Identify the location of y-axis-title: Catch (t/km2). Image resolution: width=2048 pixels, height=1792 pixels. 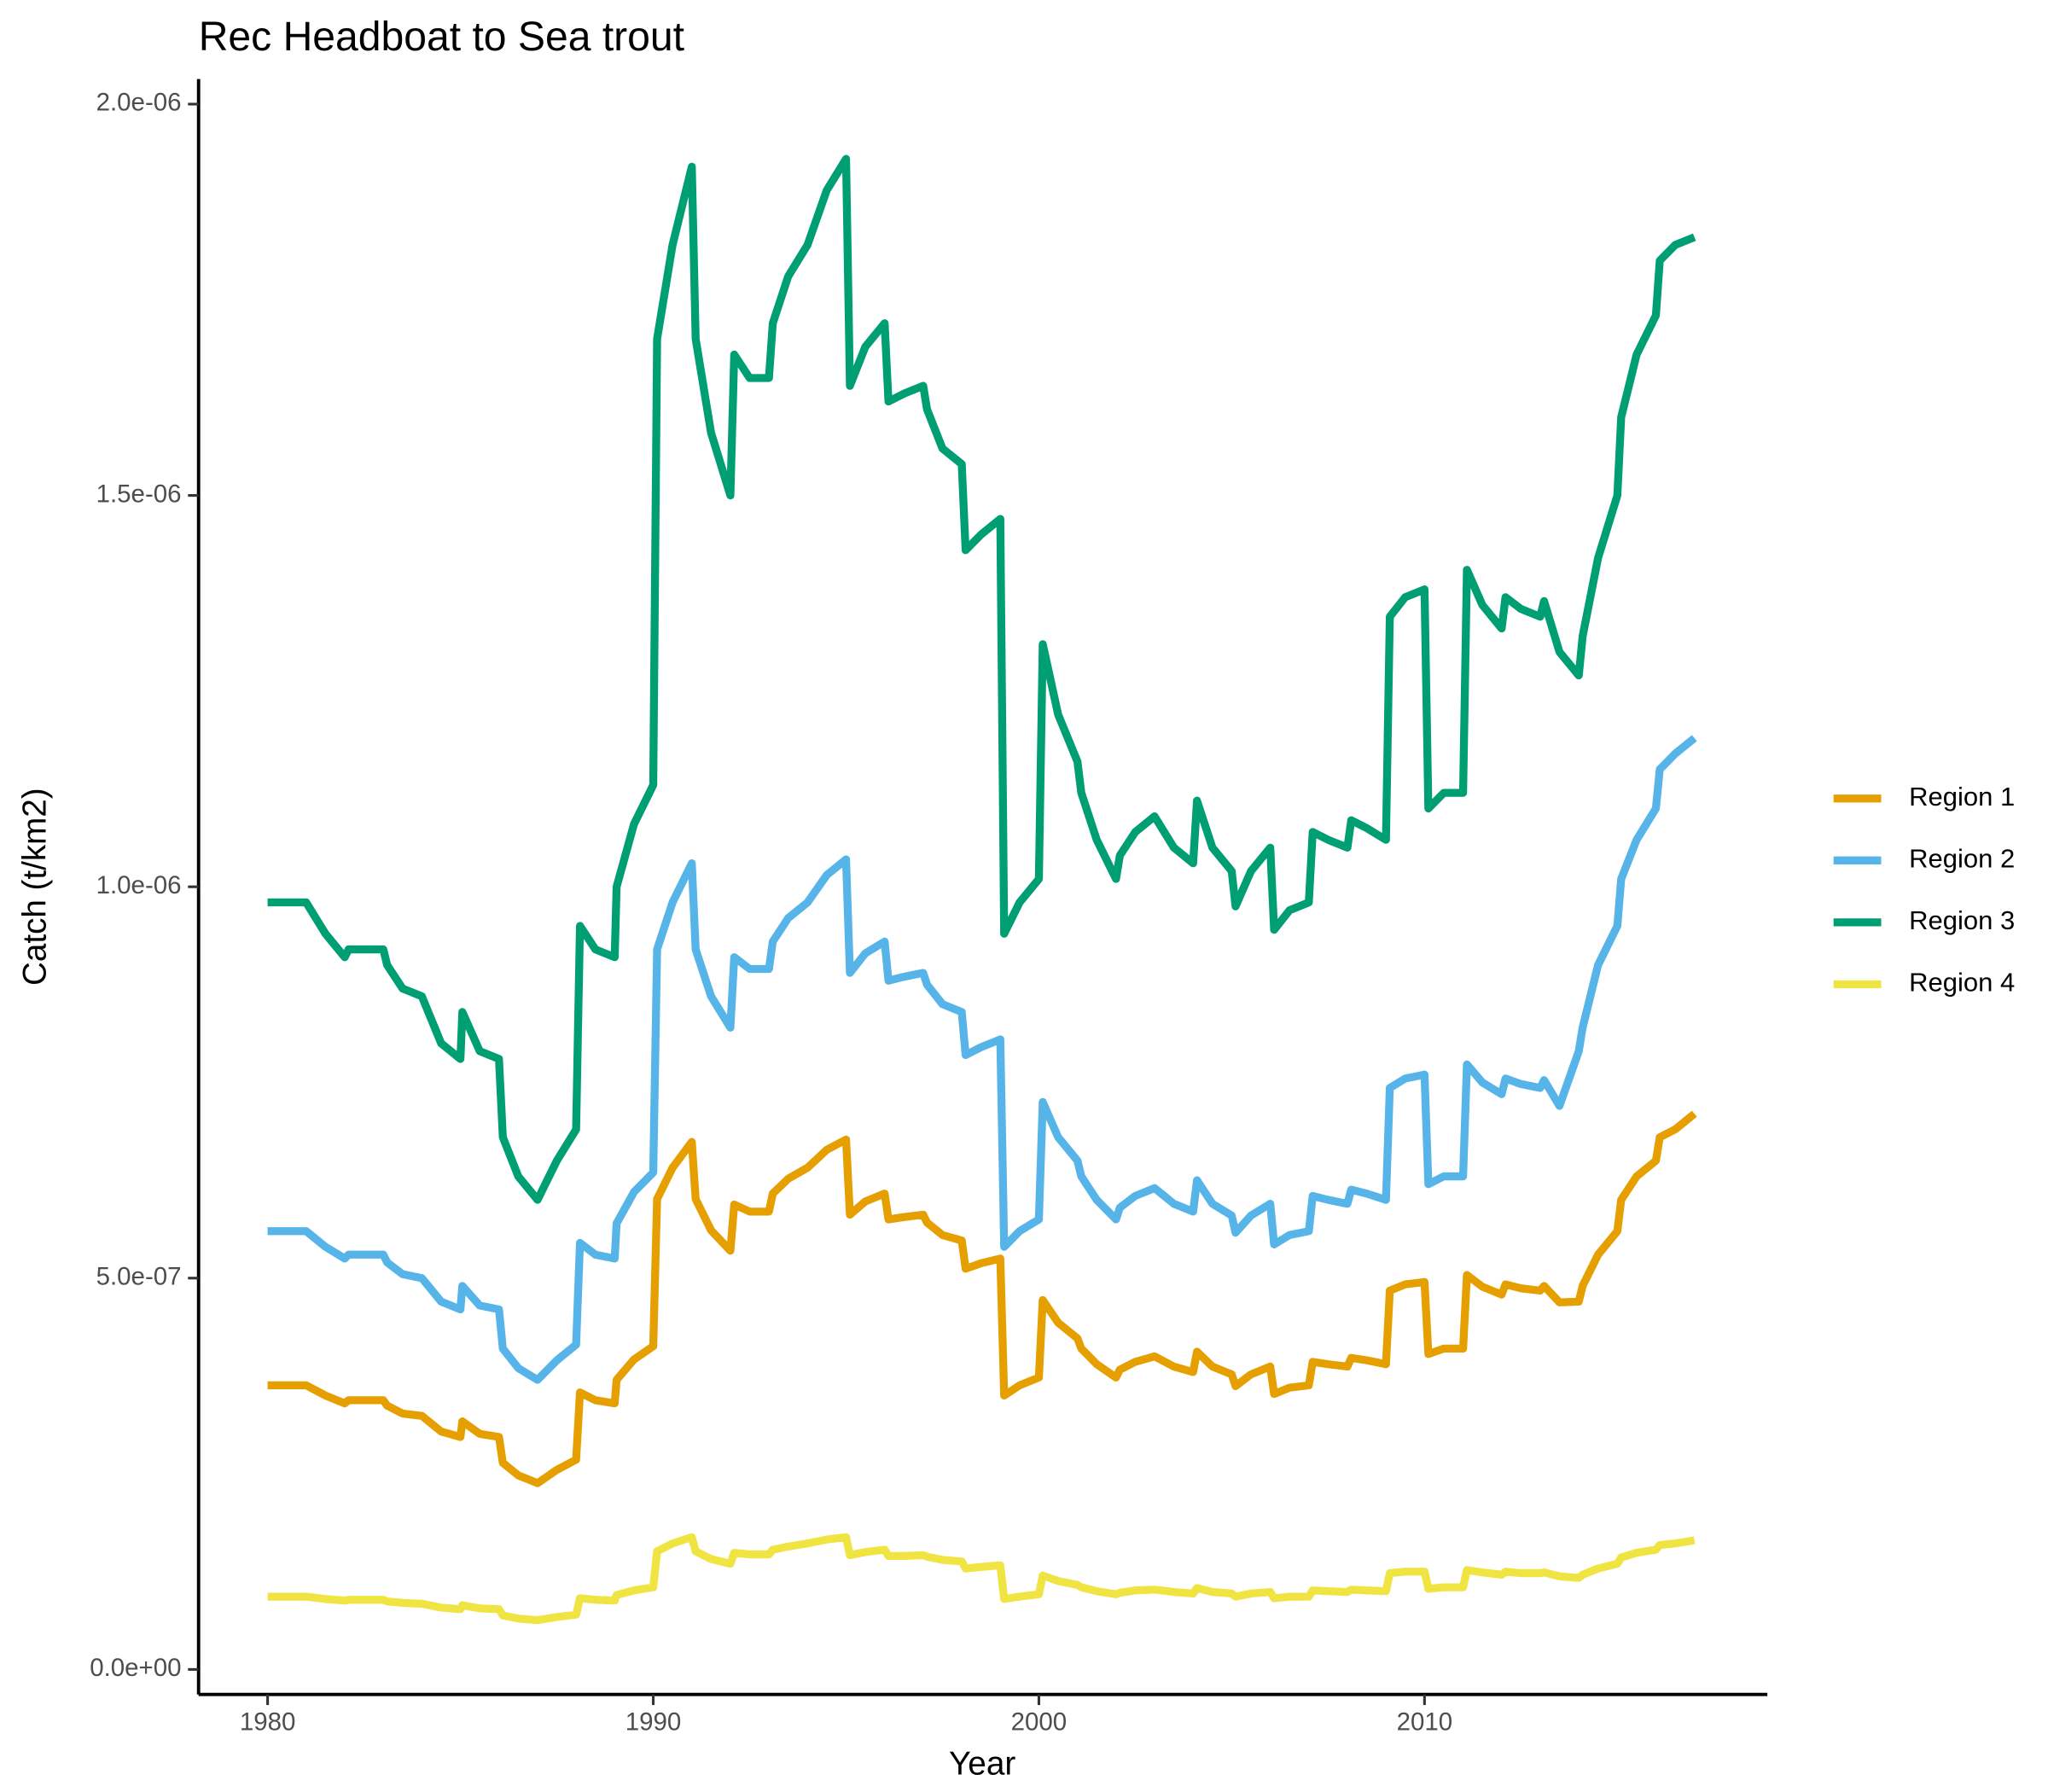
(35, 887).